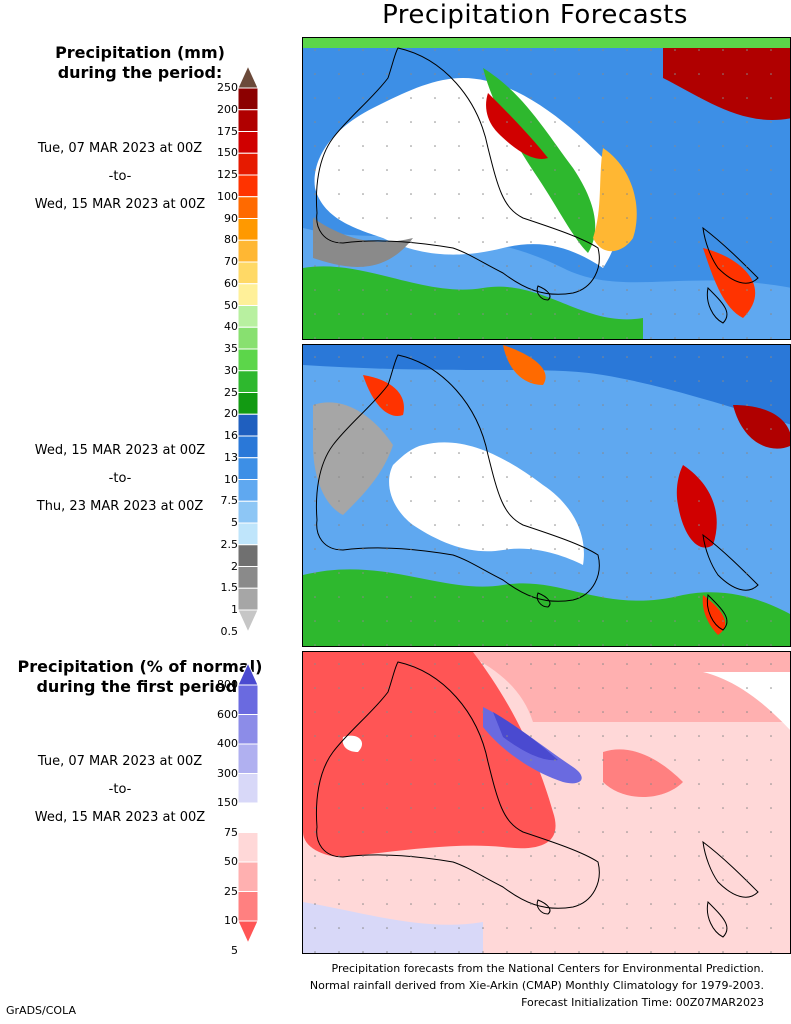 The image size is (791, 1024). What do you see at coordinates (140, 72) in the screenshot?
I see `legend-mm-header-line2: during the period:` at bounding box center [140, 72].